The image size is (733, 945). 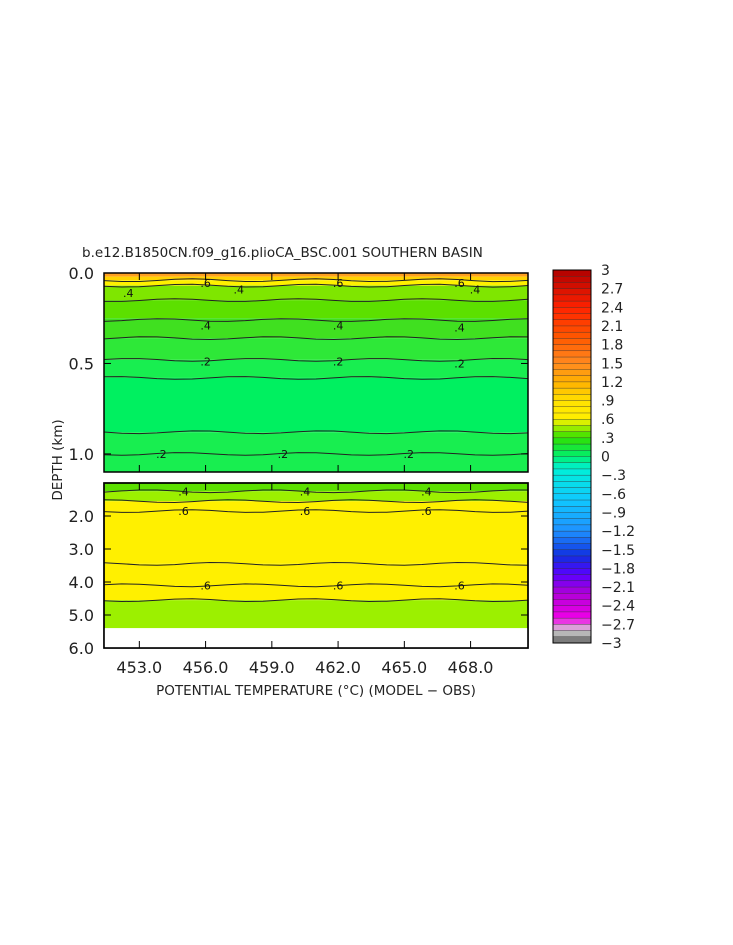 What do you see at coordinates (81, 615) in the screenshot?
I see `lower-y-tick-label: 5.0` at bounding box center [81, 615].